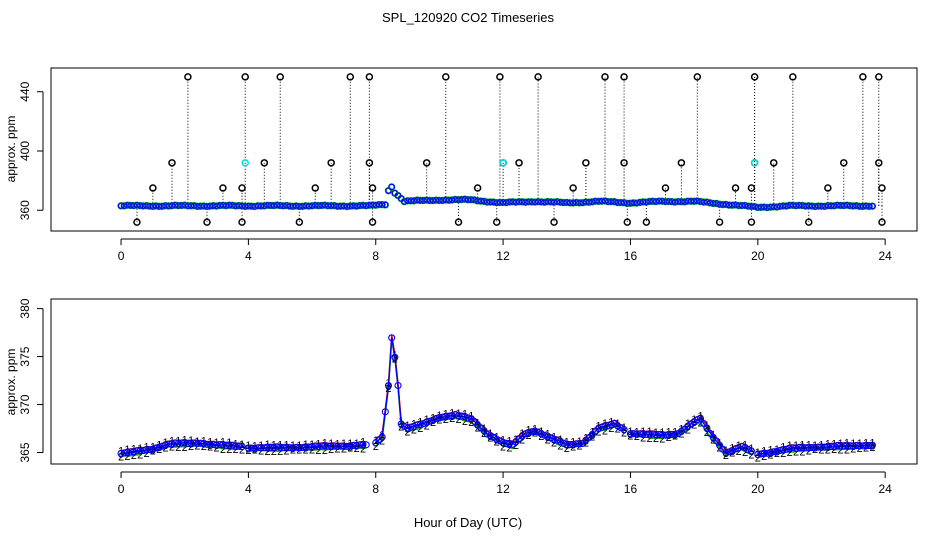  Describe the element at coordinates (11, 382) in the screenshot. I see `bottom-ylabel: approx. ppm` at that location.